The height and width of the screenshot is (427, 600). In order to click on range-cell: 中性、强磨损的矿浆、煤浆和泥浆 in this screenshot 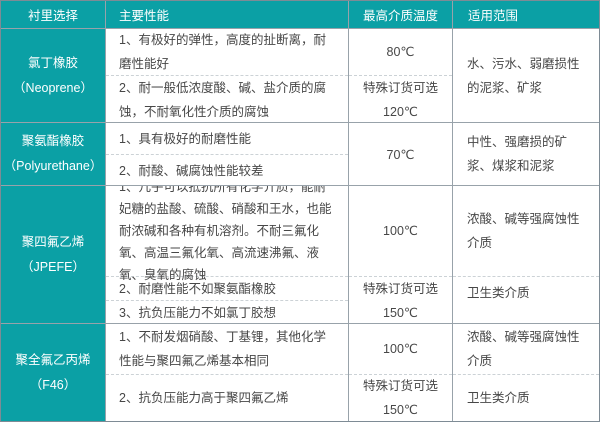, I will do `click(526, 154)`.